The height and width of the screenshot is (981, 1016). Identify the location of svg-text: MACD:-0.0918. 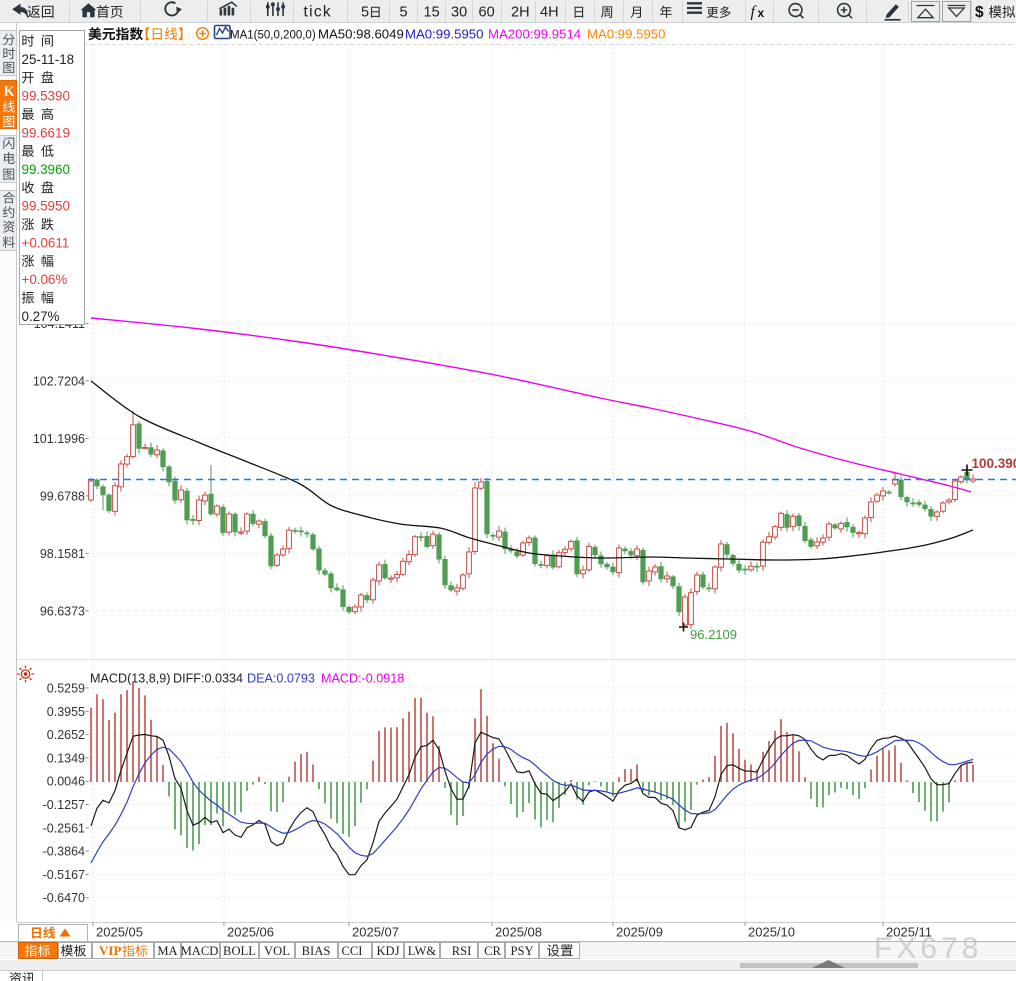
(362, 679).